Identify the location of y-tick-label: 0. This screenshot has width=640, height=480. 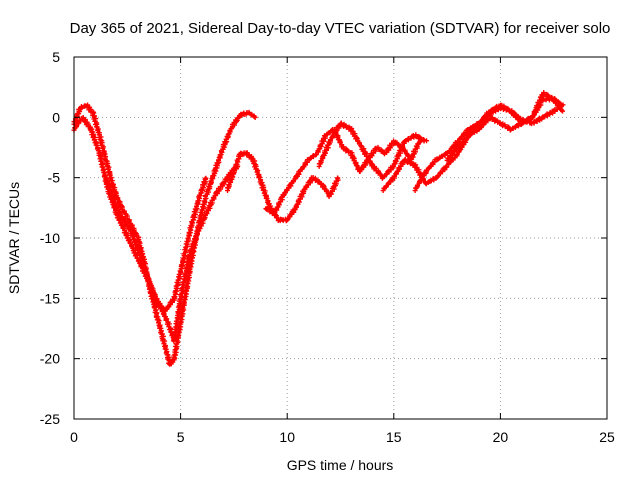
(56, 117).